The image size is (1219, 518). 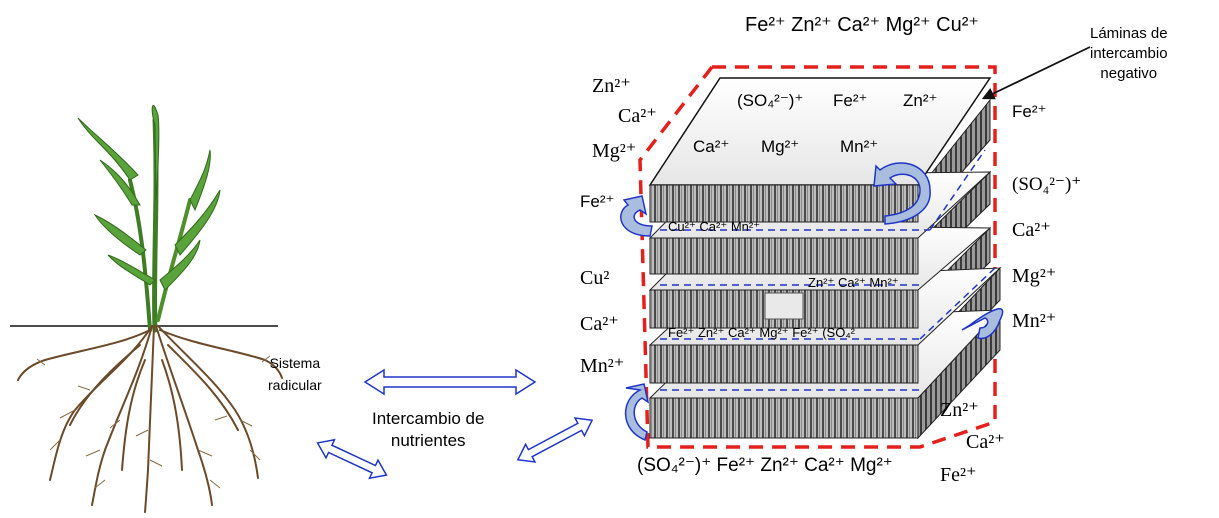 I want to click on ion-left-cu: Cu², so click(x=595, y=278).